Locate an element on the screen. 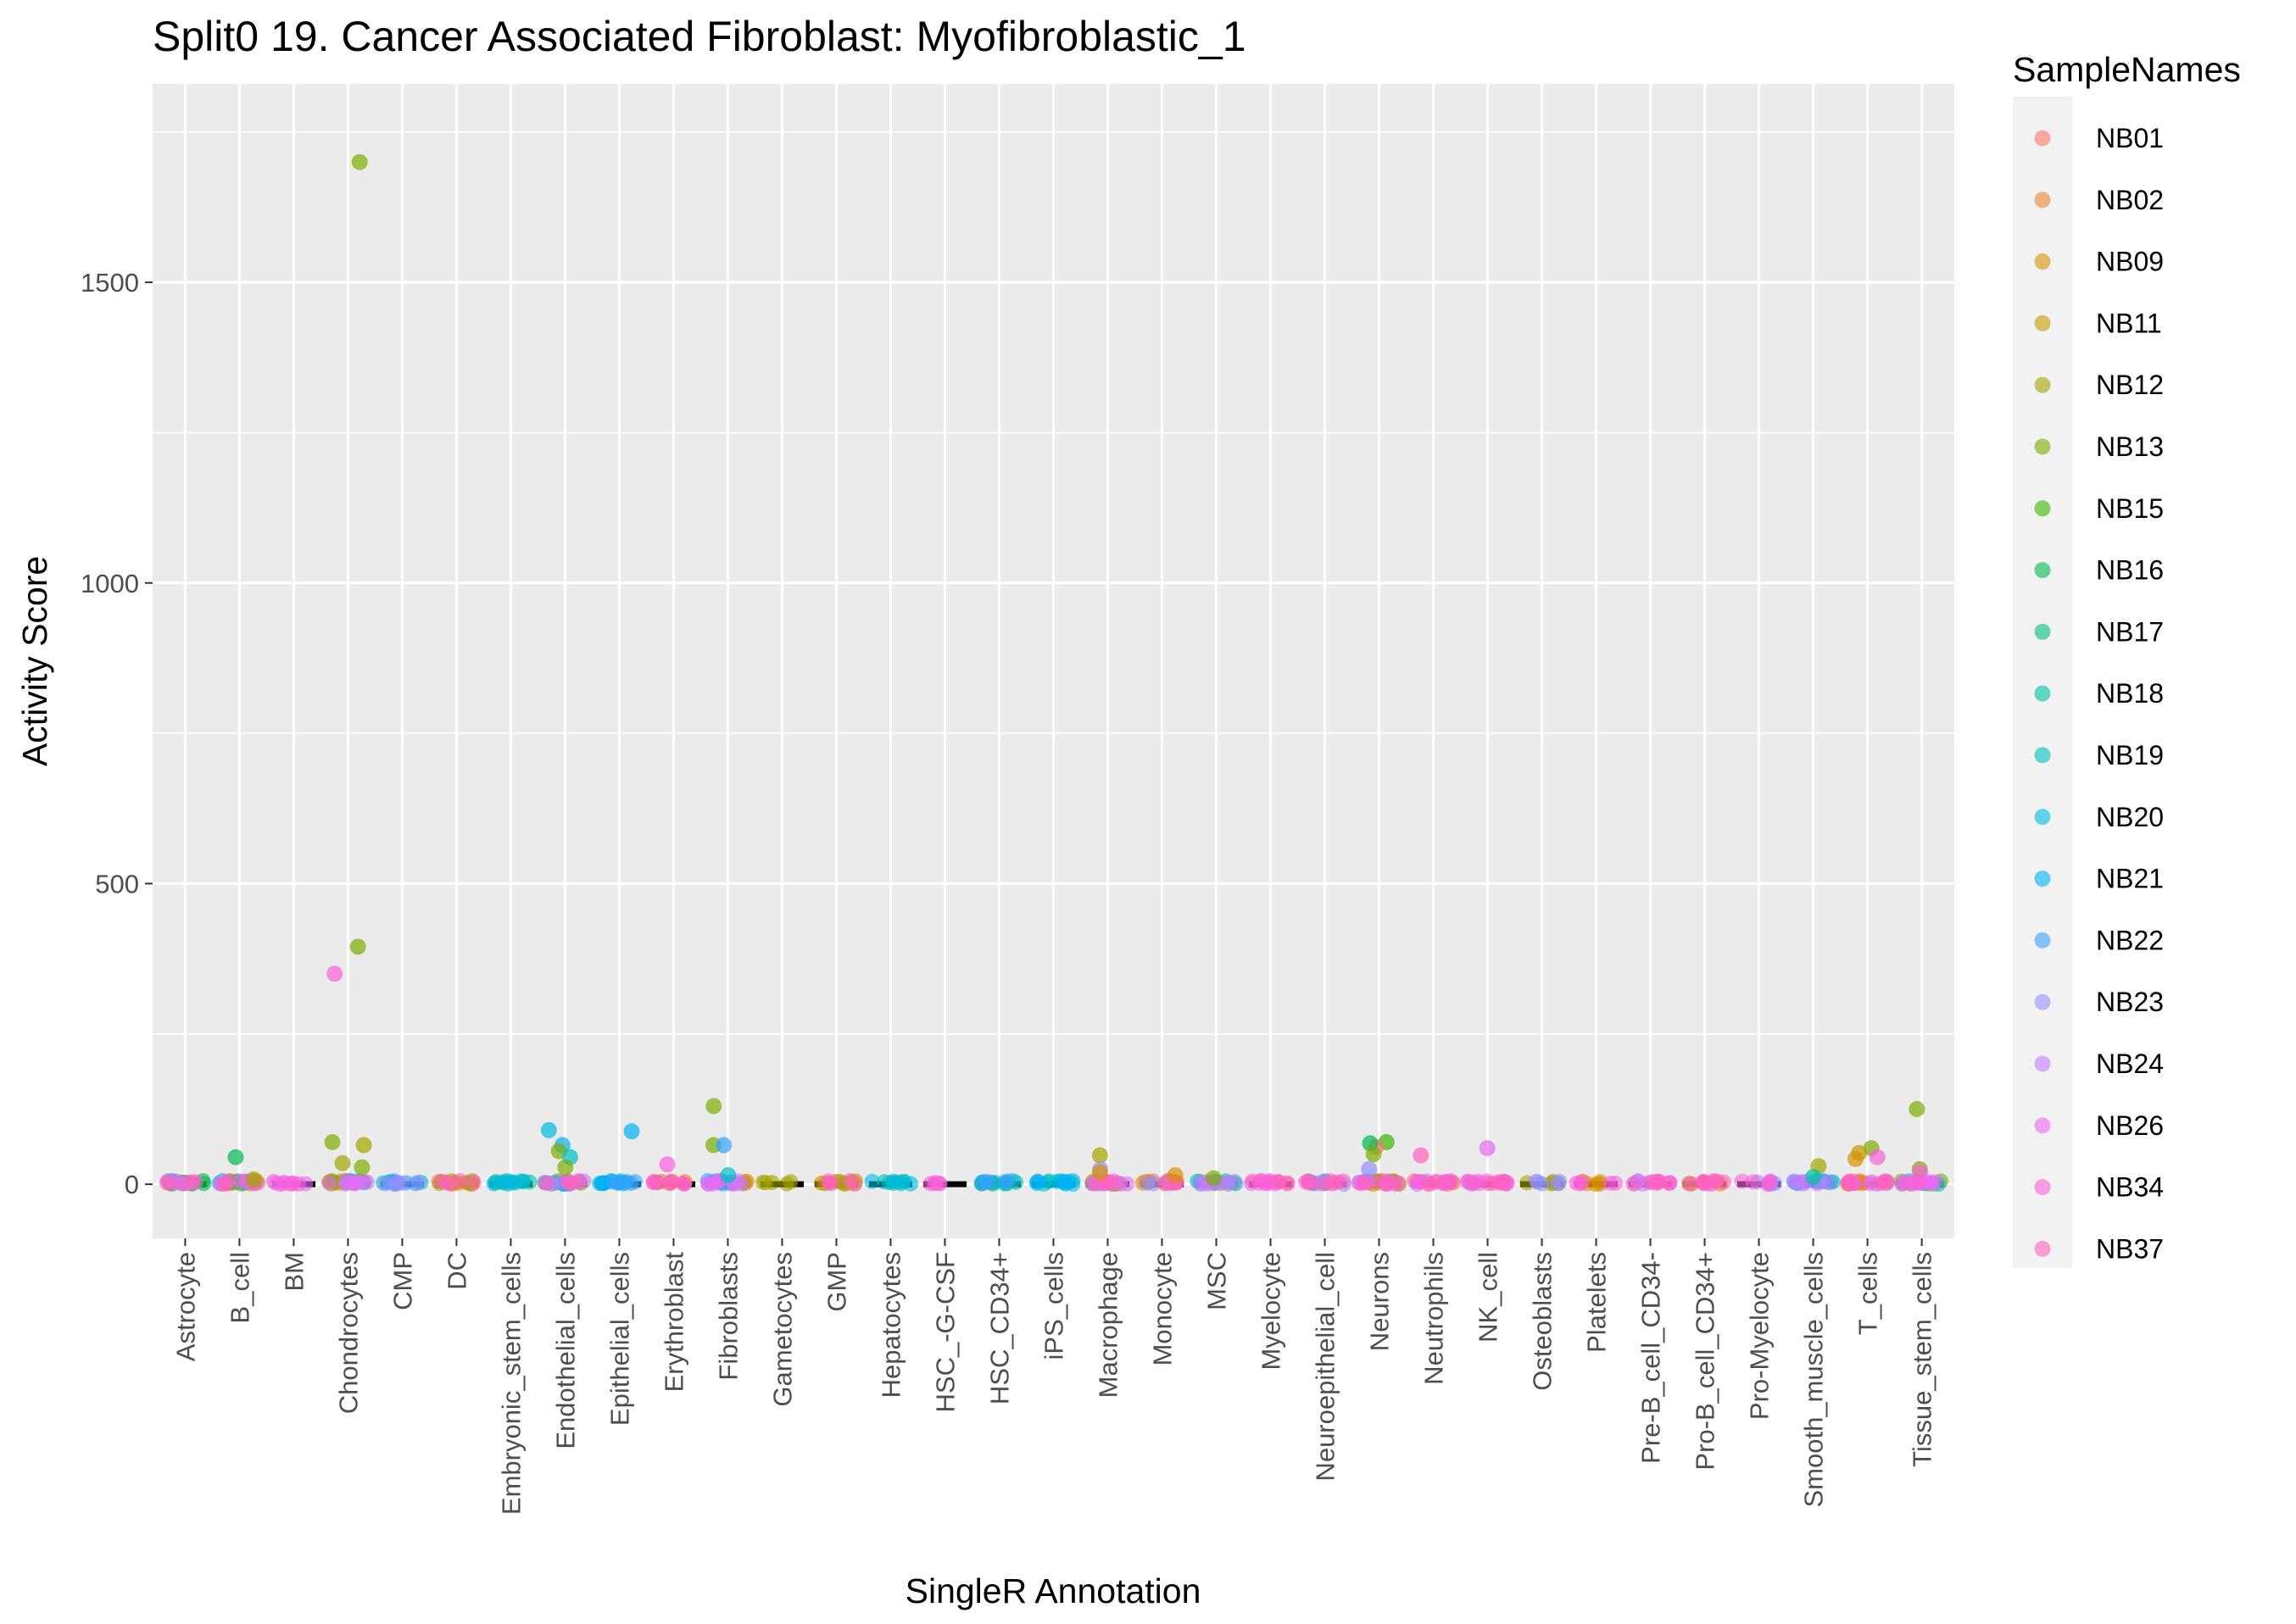  legend-label: NB21 is located at coordinates (2130, 879).